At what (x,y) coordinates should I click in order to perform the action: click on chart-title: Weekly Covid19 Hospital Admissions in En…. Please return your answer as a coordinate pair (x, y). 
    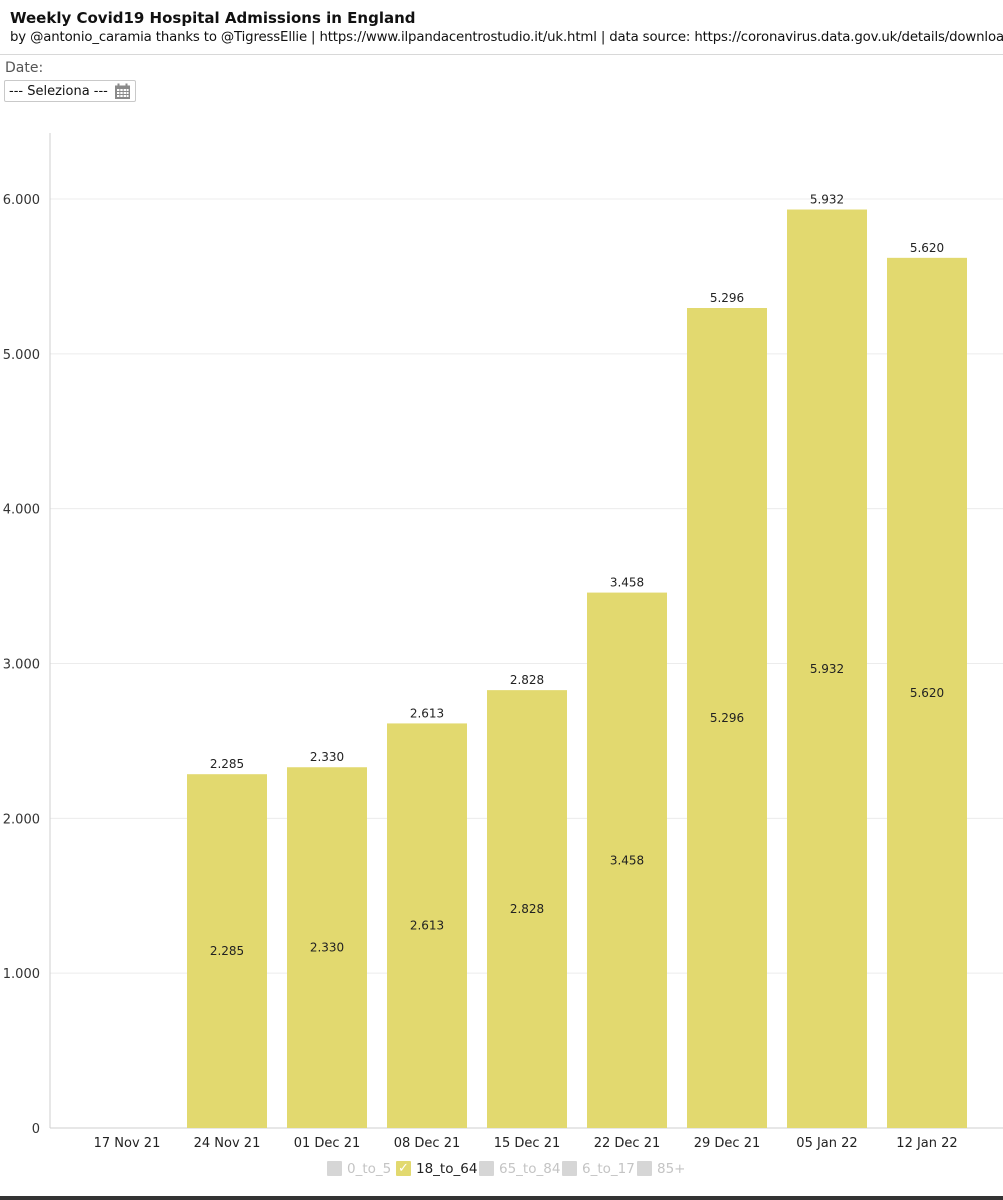
    Looking at the image, I should click on (213, 18).